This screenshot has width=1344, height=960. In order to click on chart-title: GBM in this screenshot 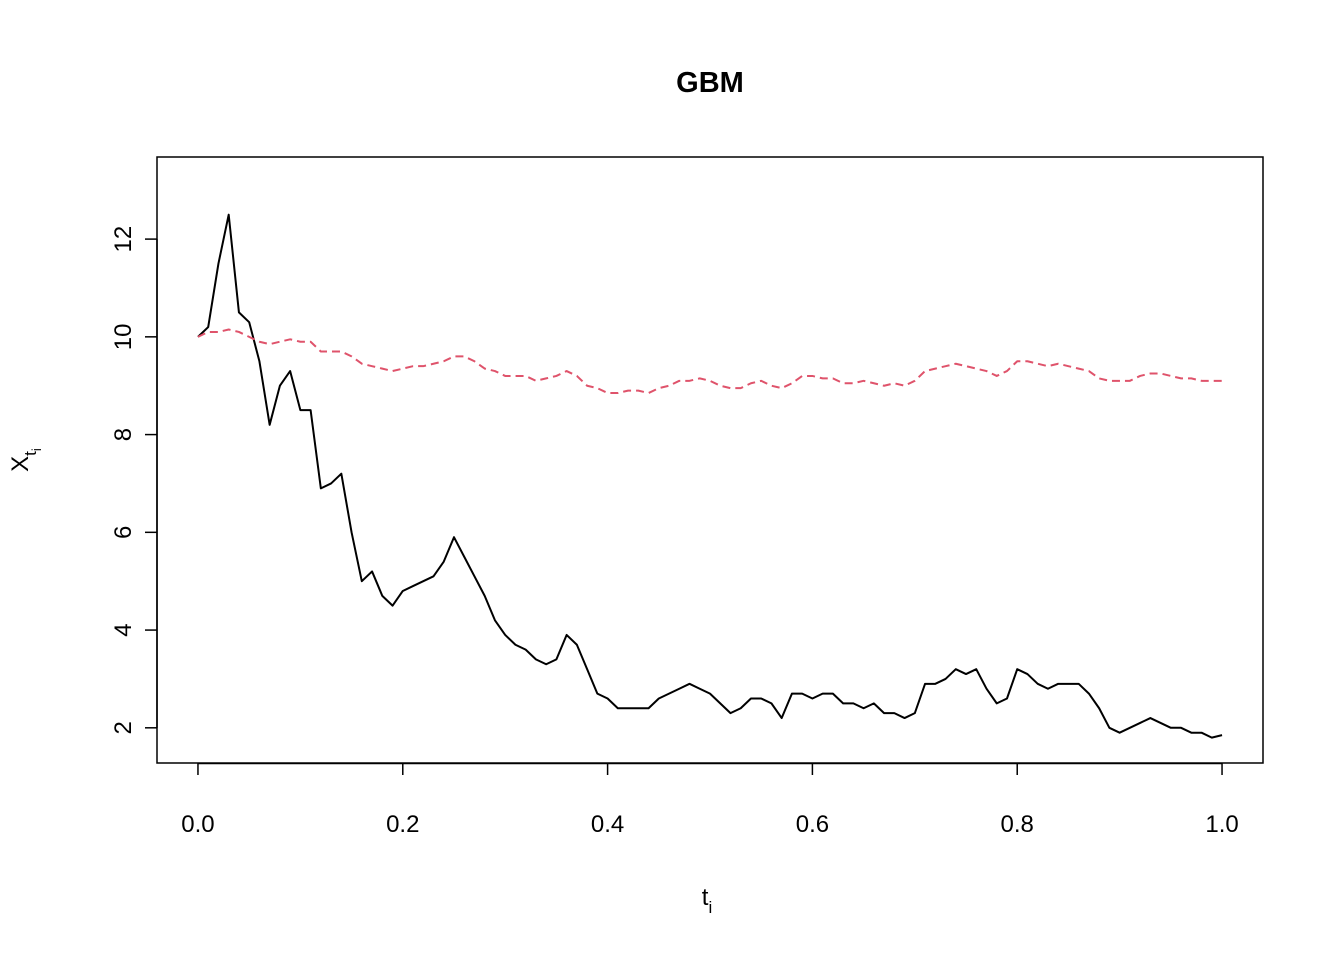, I will do `click(710, 83)`.